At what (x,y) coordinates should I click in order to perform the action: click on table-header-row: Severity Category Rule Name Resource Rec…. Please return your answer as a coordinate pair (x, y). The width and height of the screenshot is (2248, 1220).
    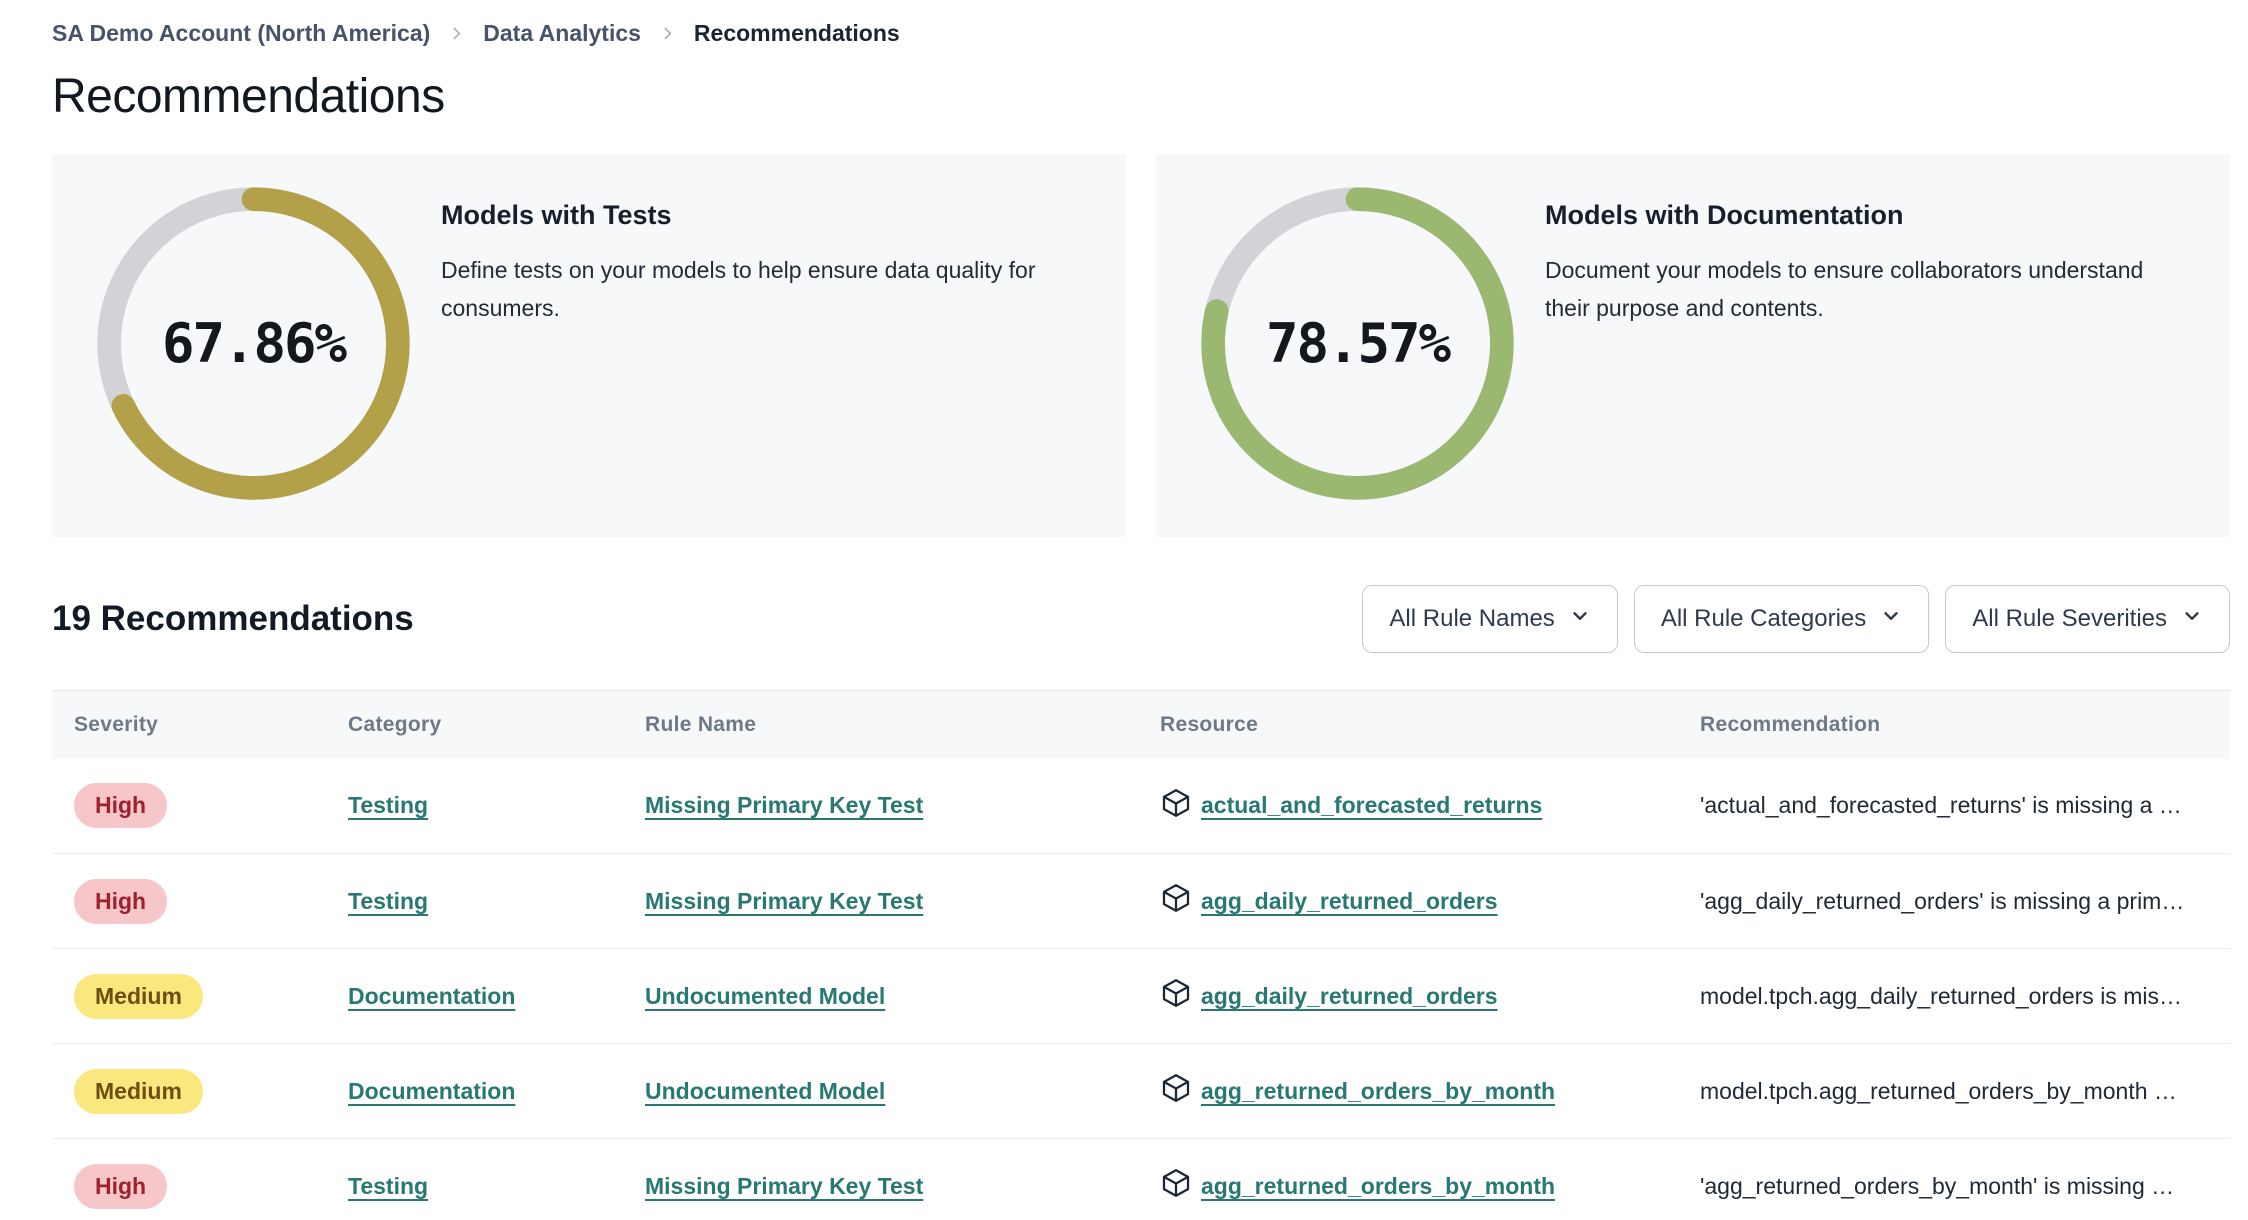
    Looking at the image, I should click on (1141, 724).